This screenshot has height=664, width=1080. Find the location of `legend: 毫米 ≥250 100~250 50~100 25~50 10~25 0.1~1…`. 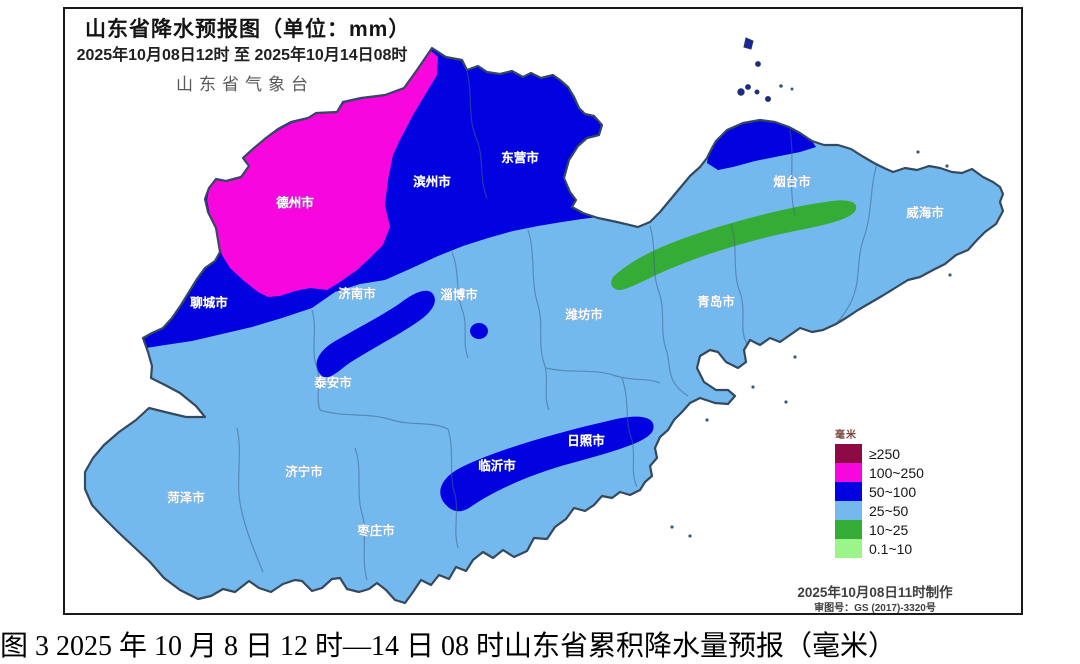

legend: 毫米 ≥250 100~250 50~100 25~50 10~25 0.1~1… is located at coordinates (879, 492).